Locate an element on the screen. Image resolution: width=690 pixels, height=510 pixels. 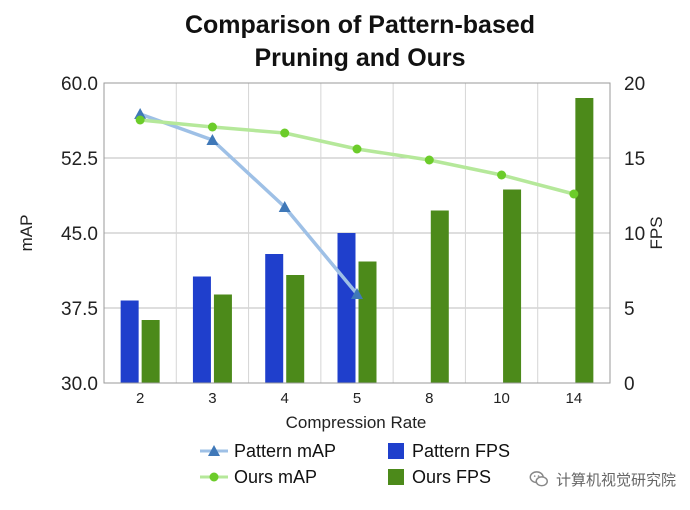
chart-title-line-1: Comparison of Pattern-based is located at coordinates (360, 25).